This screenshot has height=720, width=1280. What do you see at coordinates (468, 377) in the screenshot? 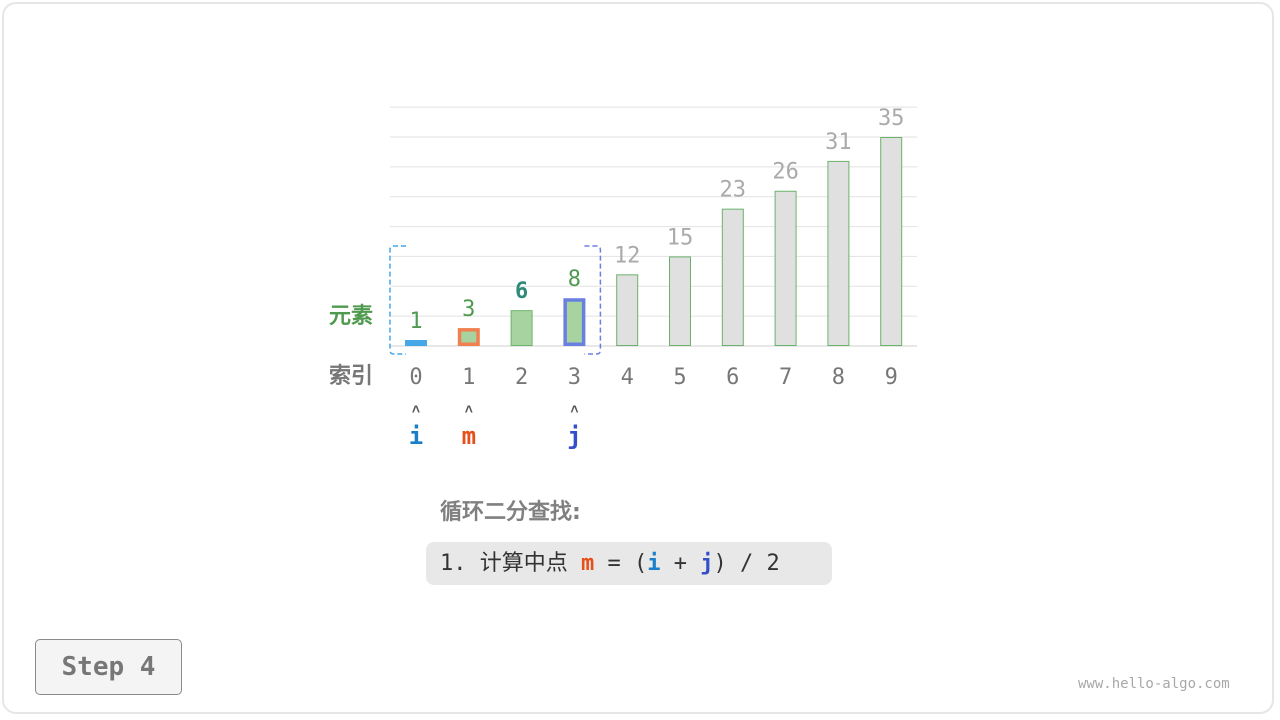
I see `index-label-1: 1` at bounding box center [468, 377].